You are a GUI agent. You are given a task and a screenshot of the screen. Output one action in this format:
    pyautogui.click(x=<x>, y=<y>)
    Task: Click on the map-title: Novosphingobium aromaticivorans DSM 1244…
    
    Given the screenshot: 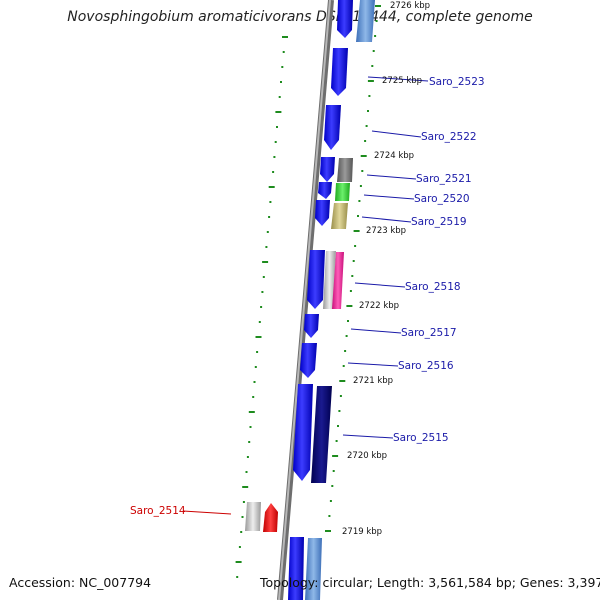 What is the action you would take?
    pyautogui.click(x=300, y=17)
    